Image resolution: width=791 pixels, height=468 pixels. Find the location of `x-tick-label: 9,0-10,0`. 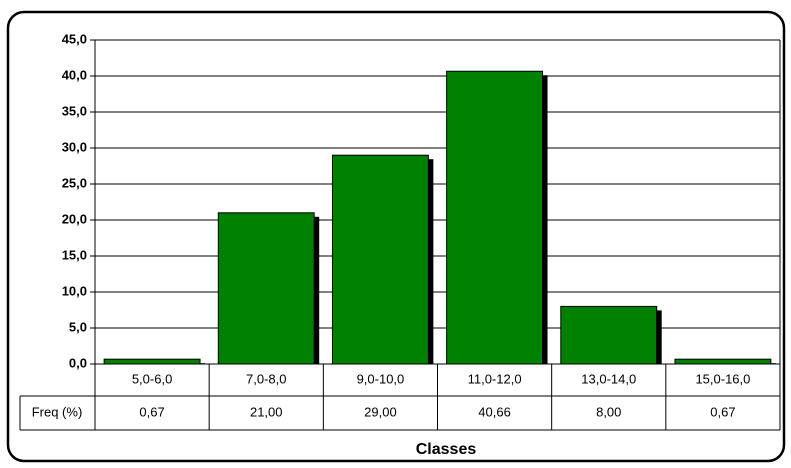

x-tick-label: 9,0-10,0 is located at coordinates (381, 378).